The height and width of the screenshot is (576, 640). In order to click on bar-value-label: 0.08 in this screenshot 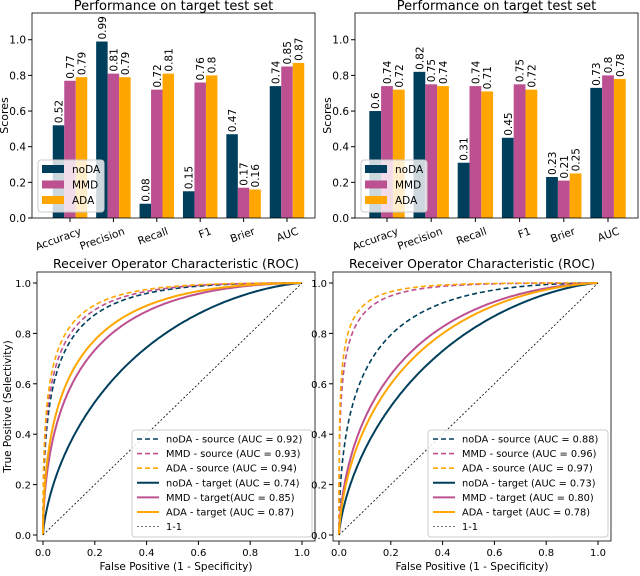, I will do `click(146, 189)`.